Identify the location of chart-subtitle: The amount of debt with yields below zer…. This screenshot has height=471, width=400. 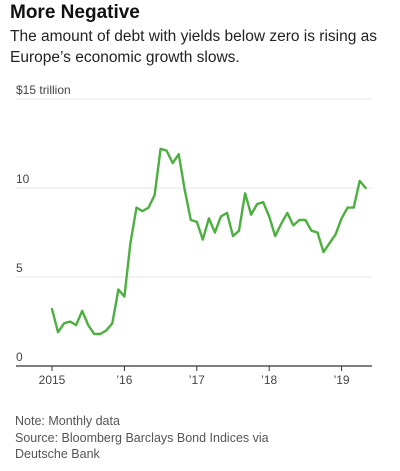
(194, 47).